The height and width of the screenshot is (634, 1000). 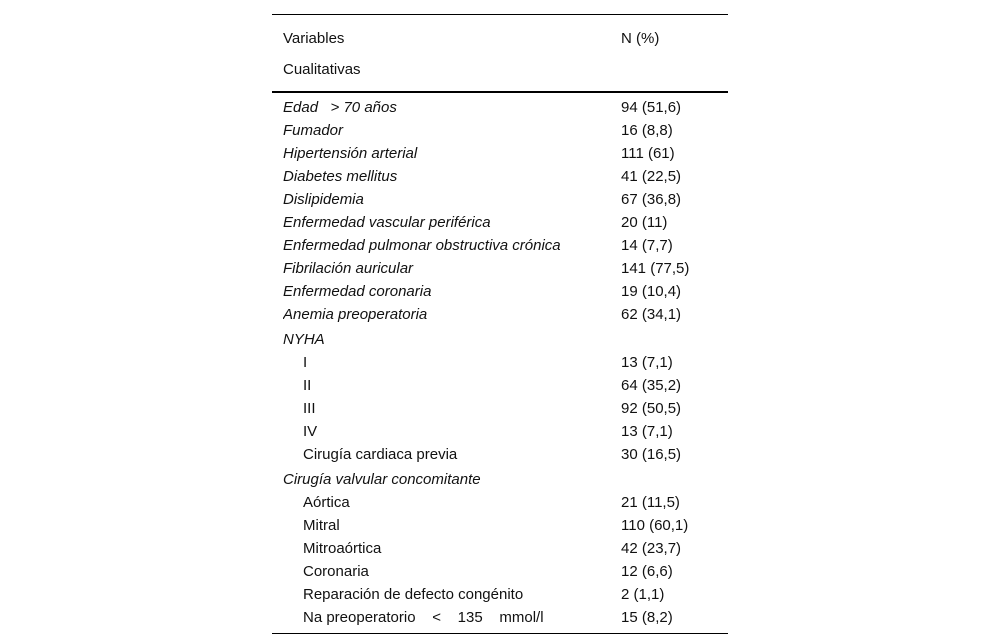 What do you see at coordinates (651, 408) in the screenshot?
I see `row-value: 92 (50,5)` at bounding box center [651, 408].